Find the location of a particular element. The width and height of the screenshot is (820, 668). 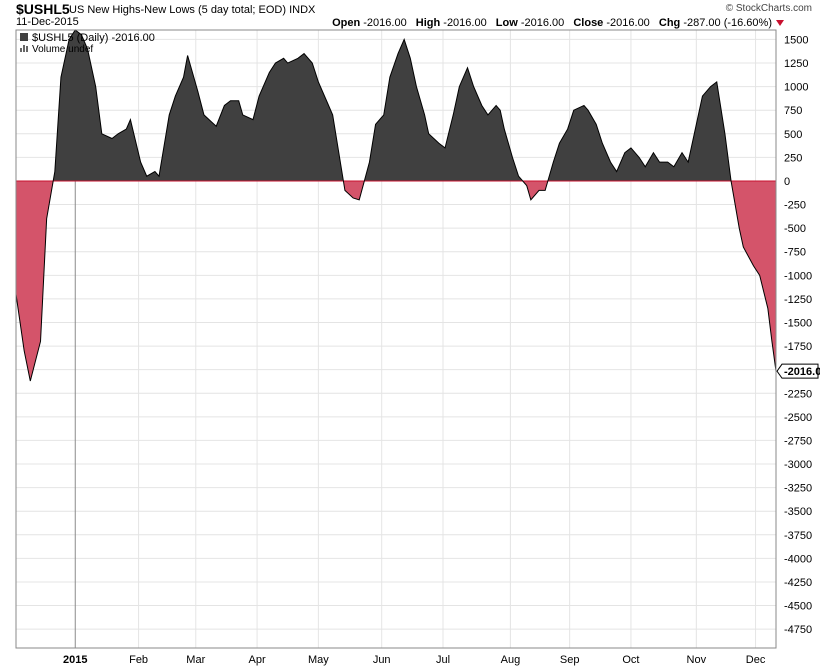

legend: $USHL5 (Daily) -2016.00 Volume undef is located at coordinates (87, 43).